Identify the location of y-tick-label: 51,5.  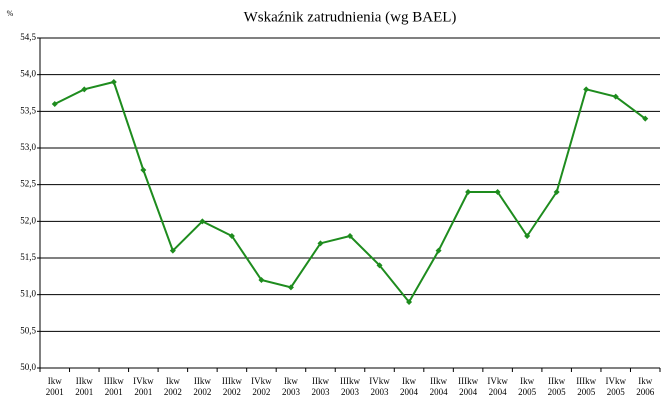
(28, 257).